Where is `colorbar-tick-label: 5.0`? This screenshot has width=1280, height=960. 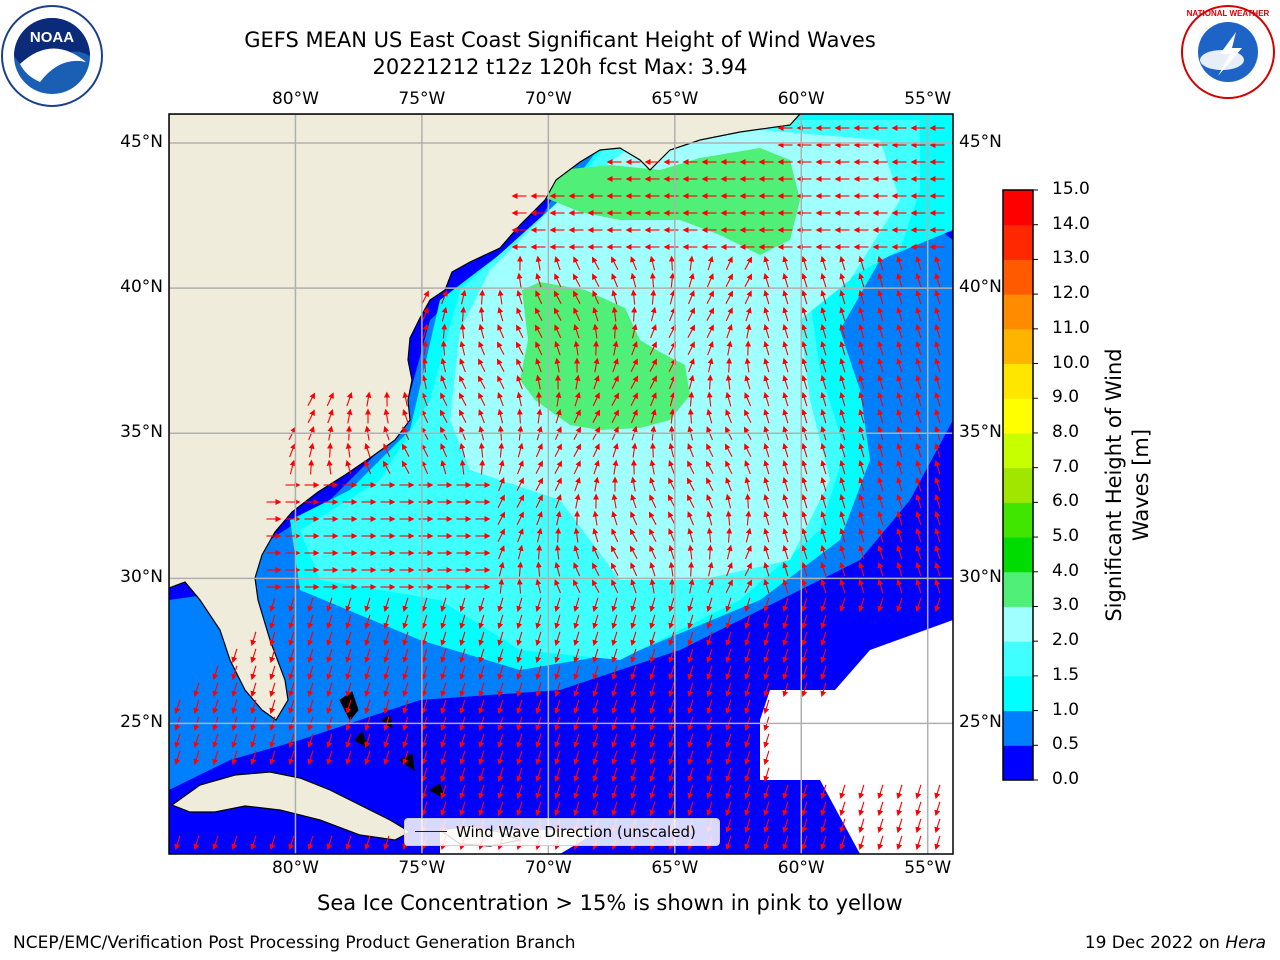
colorbar-tick-label: 5.0 is located at coordinates (1066, 536).